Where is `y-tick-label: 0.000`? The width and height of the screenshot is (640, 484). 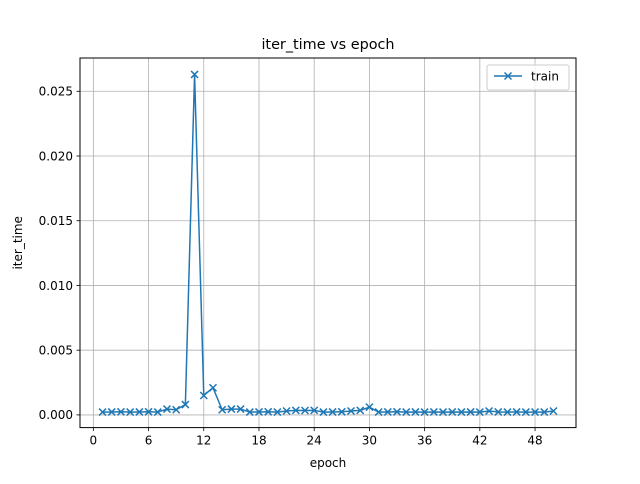 y-tick-label: 0.000 is located at coordinates (56, 415).